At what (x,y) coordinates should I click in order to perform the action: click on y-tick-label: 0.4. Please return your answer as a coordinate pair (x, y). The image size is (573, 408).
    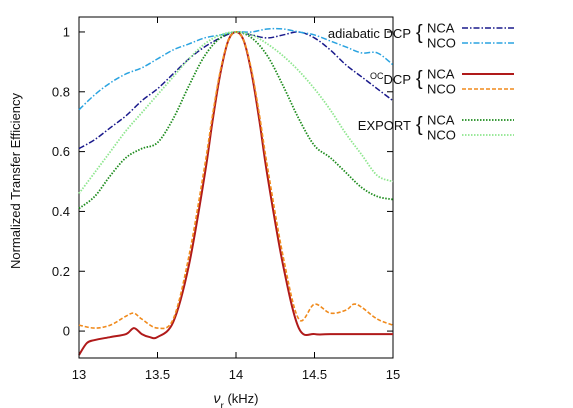
    Looking at the image, I should click on (61, 211).